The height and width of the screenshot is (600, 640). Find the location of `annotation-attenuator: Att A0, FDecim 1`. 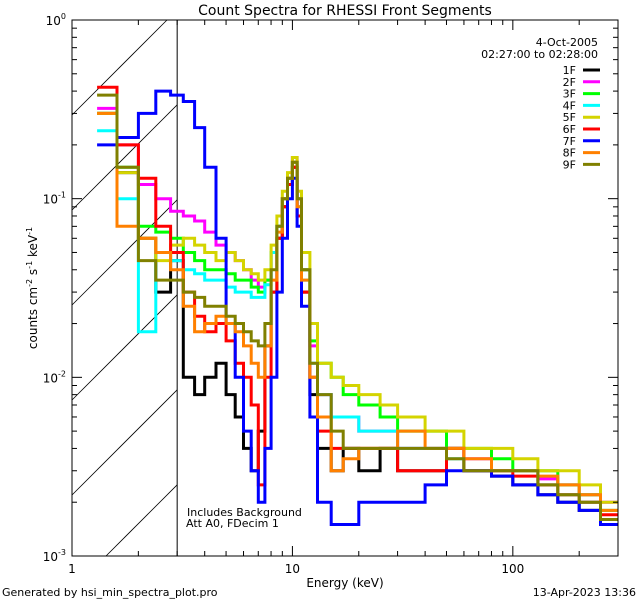

annotation-attenuator: Att A0, FDecim 1 is located at coordinates (232, 523).